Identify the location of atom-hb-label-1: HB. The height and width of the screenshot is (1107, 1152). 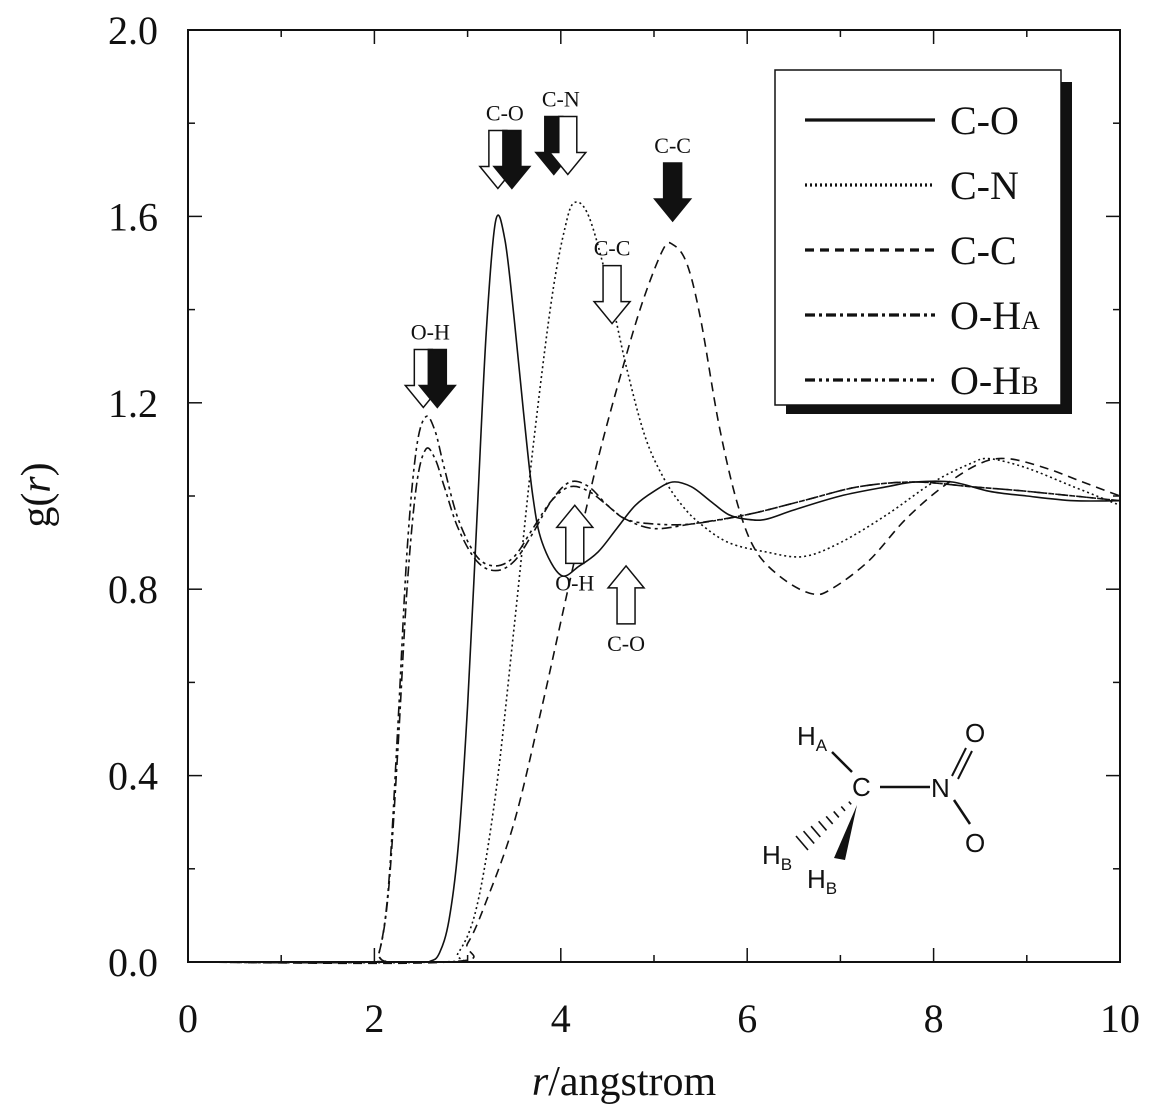
(777, 857).